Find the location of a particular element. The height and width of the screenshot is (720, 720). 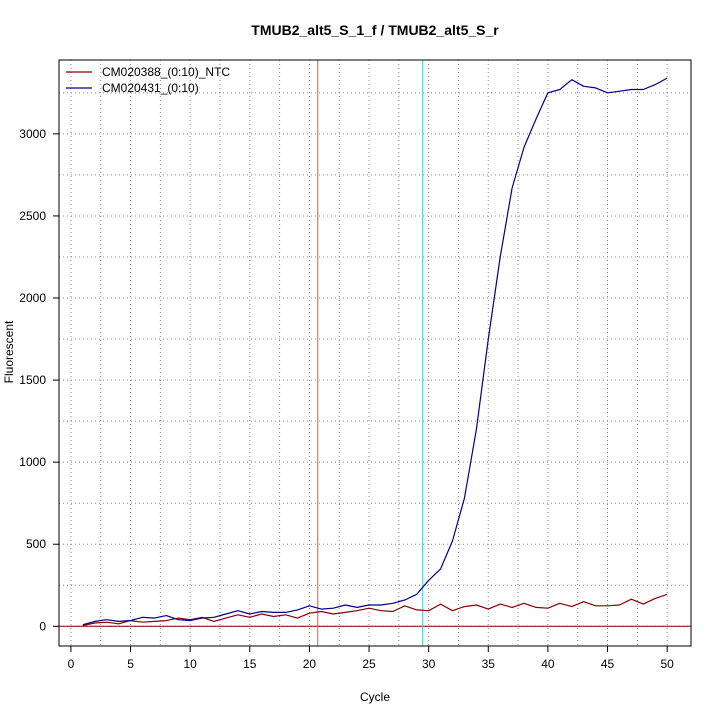

x-tick-label: 50 is located at coordinates (667, 664).